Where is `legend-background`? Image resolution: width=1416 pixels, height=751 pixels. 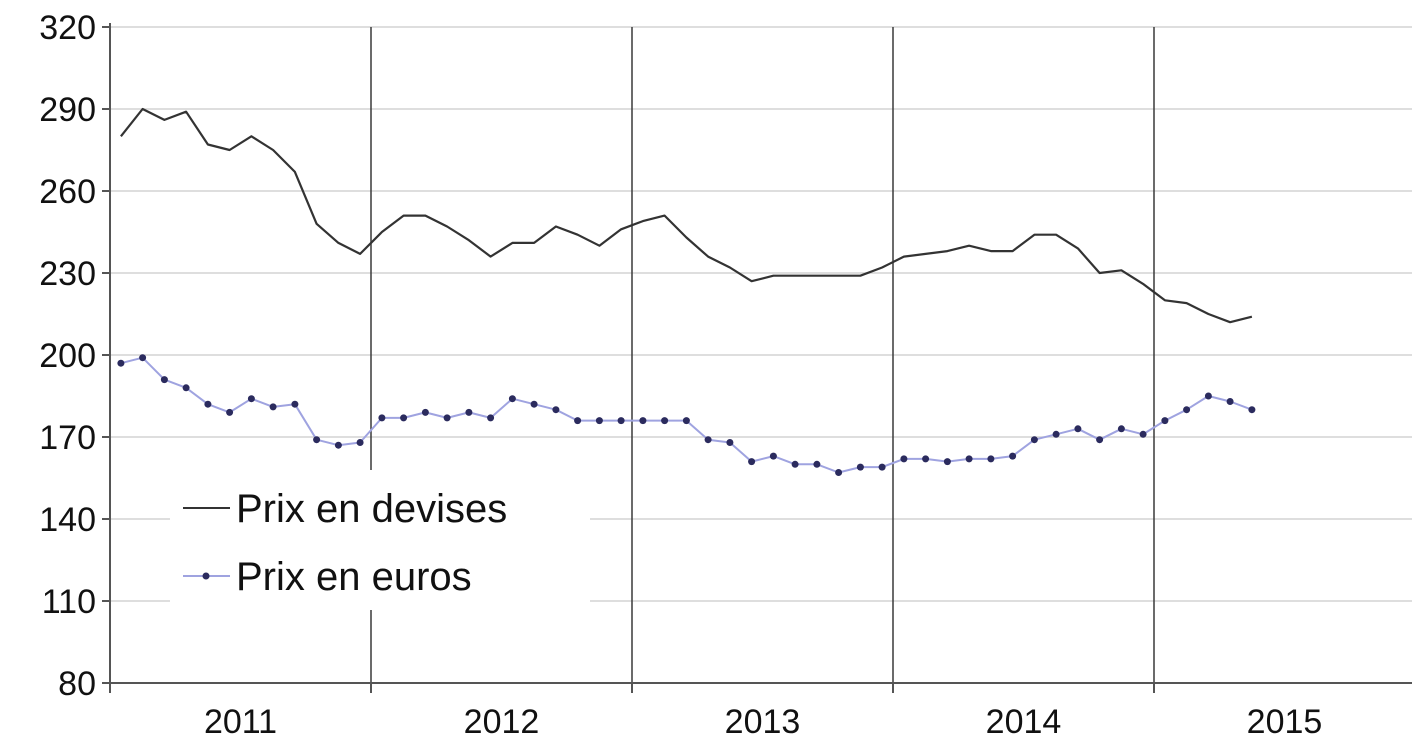 legend-background is located at coordinates (380, 540).